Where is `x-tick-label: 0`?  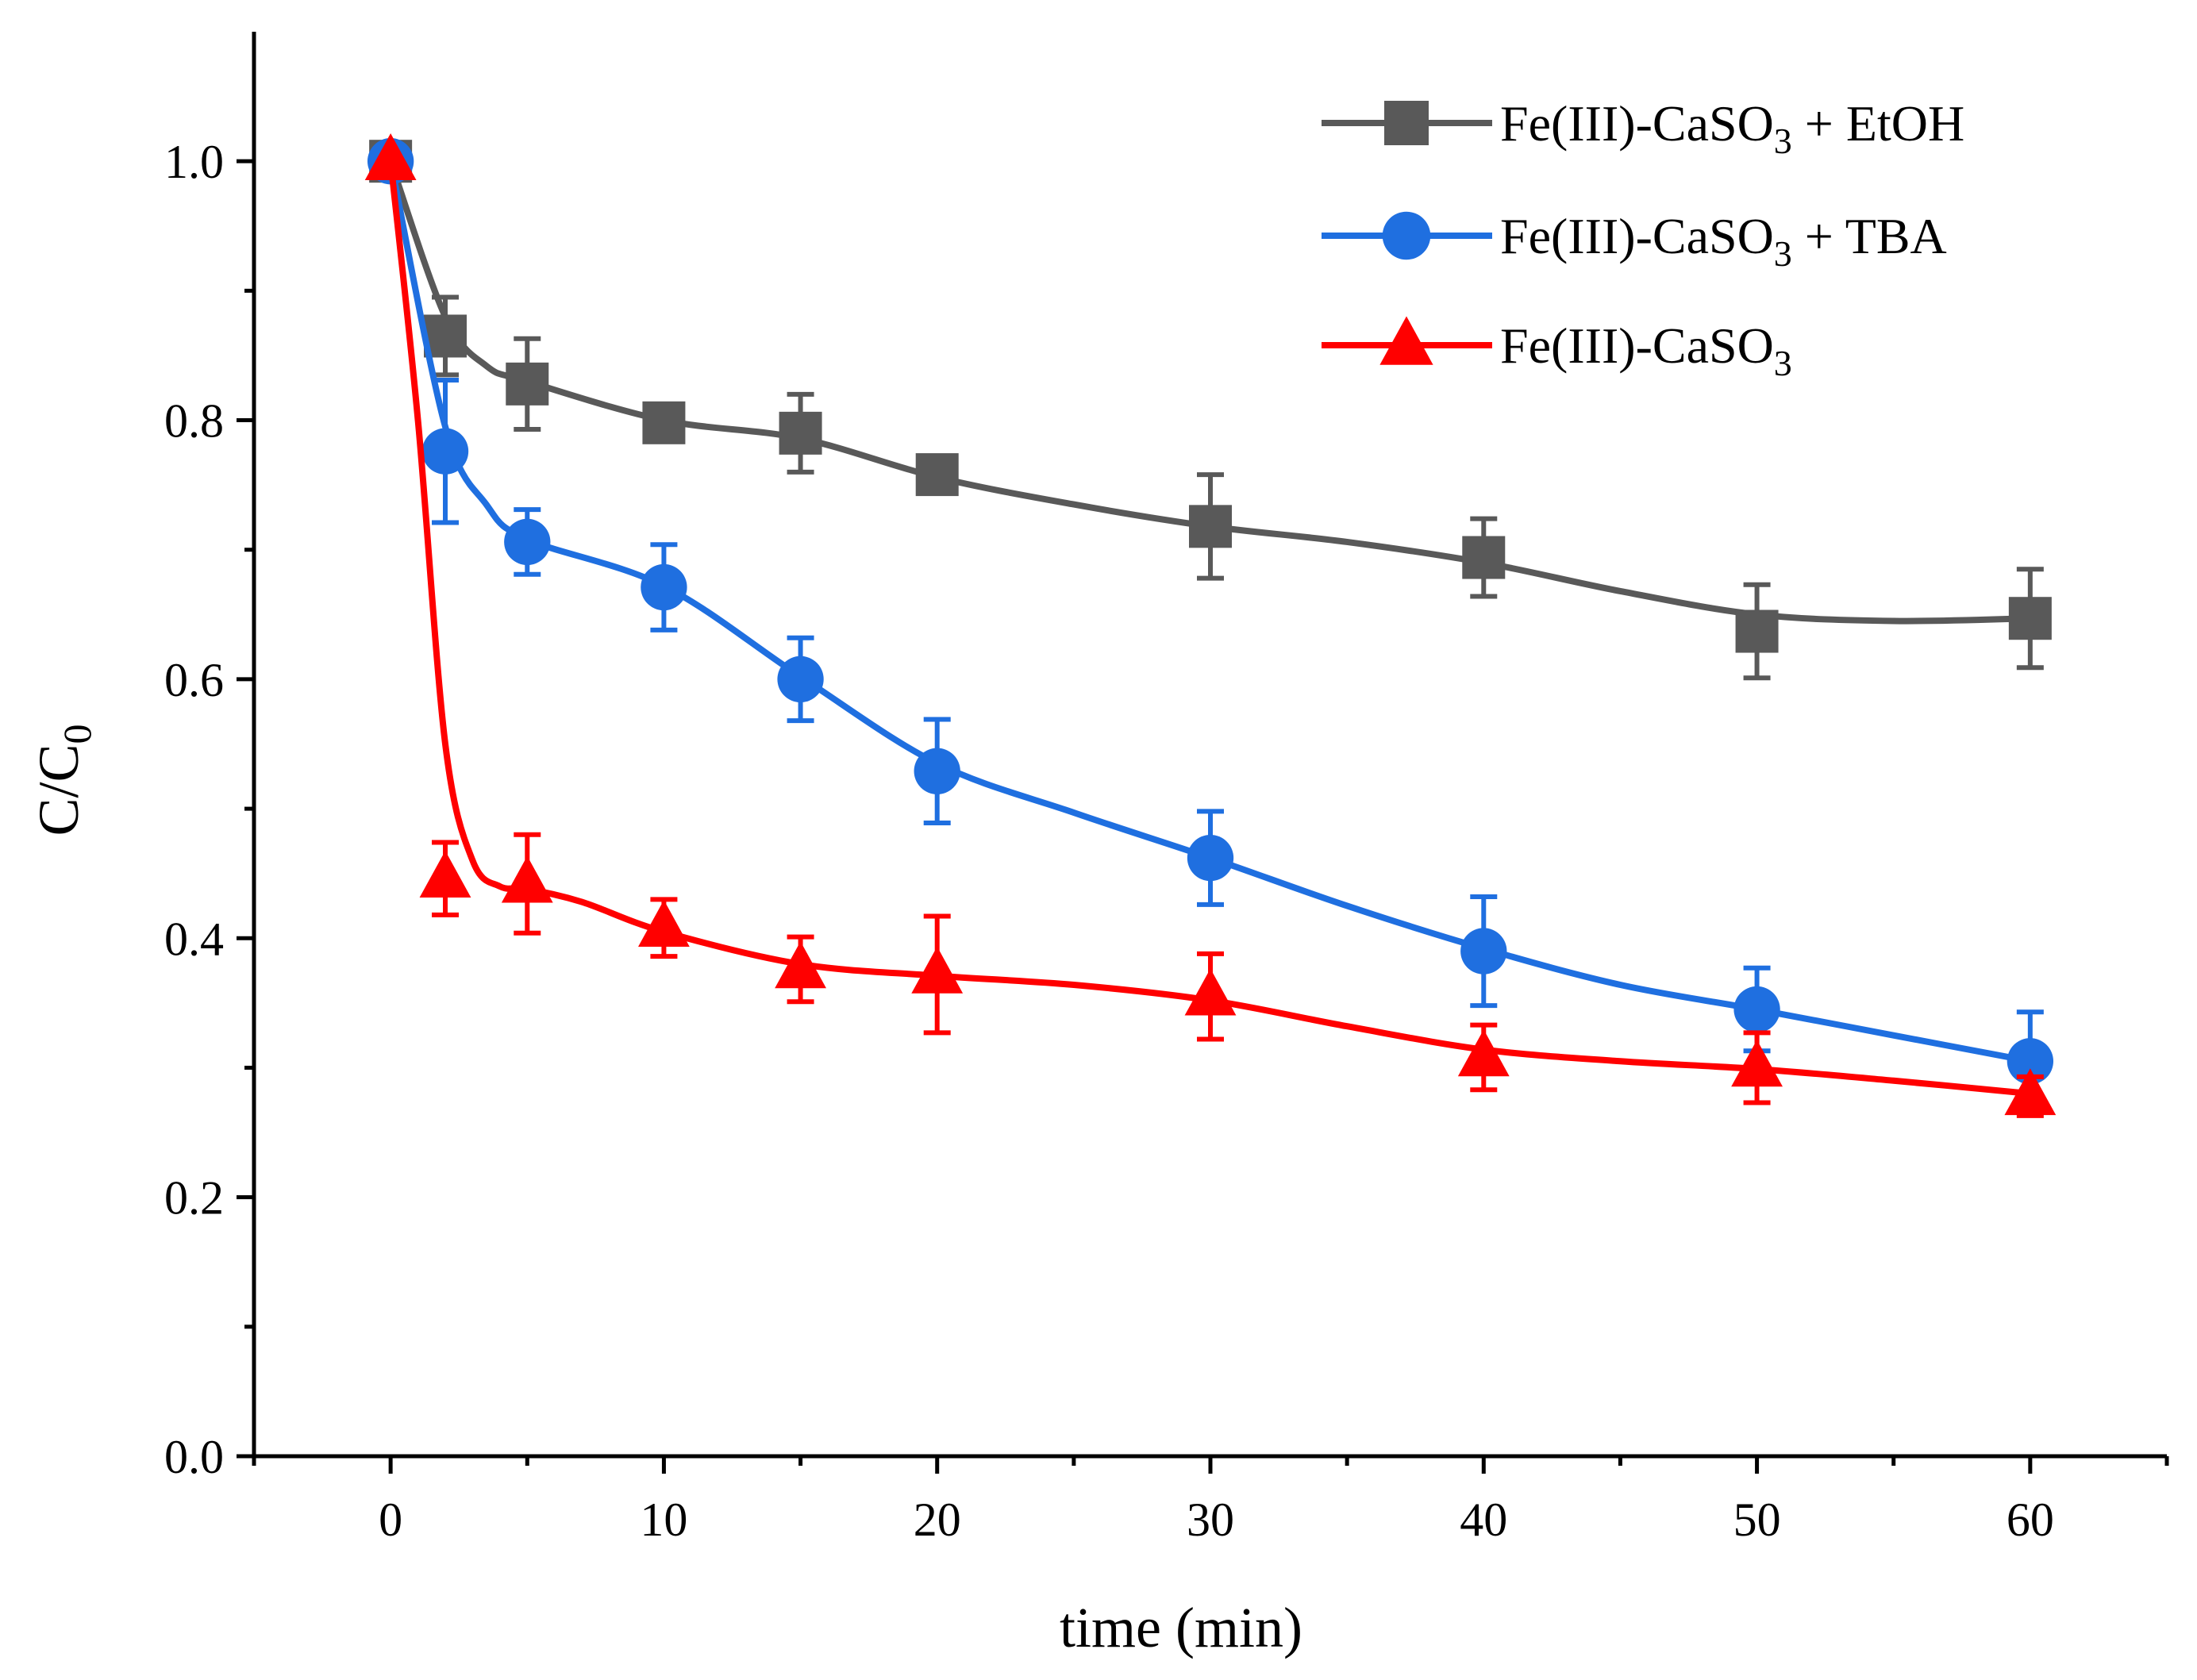 x-tick-label: 0 is located at coordinates (390, 1520).